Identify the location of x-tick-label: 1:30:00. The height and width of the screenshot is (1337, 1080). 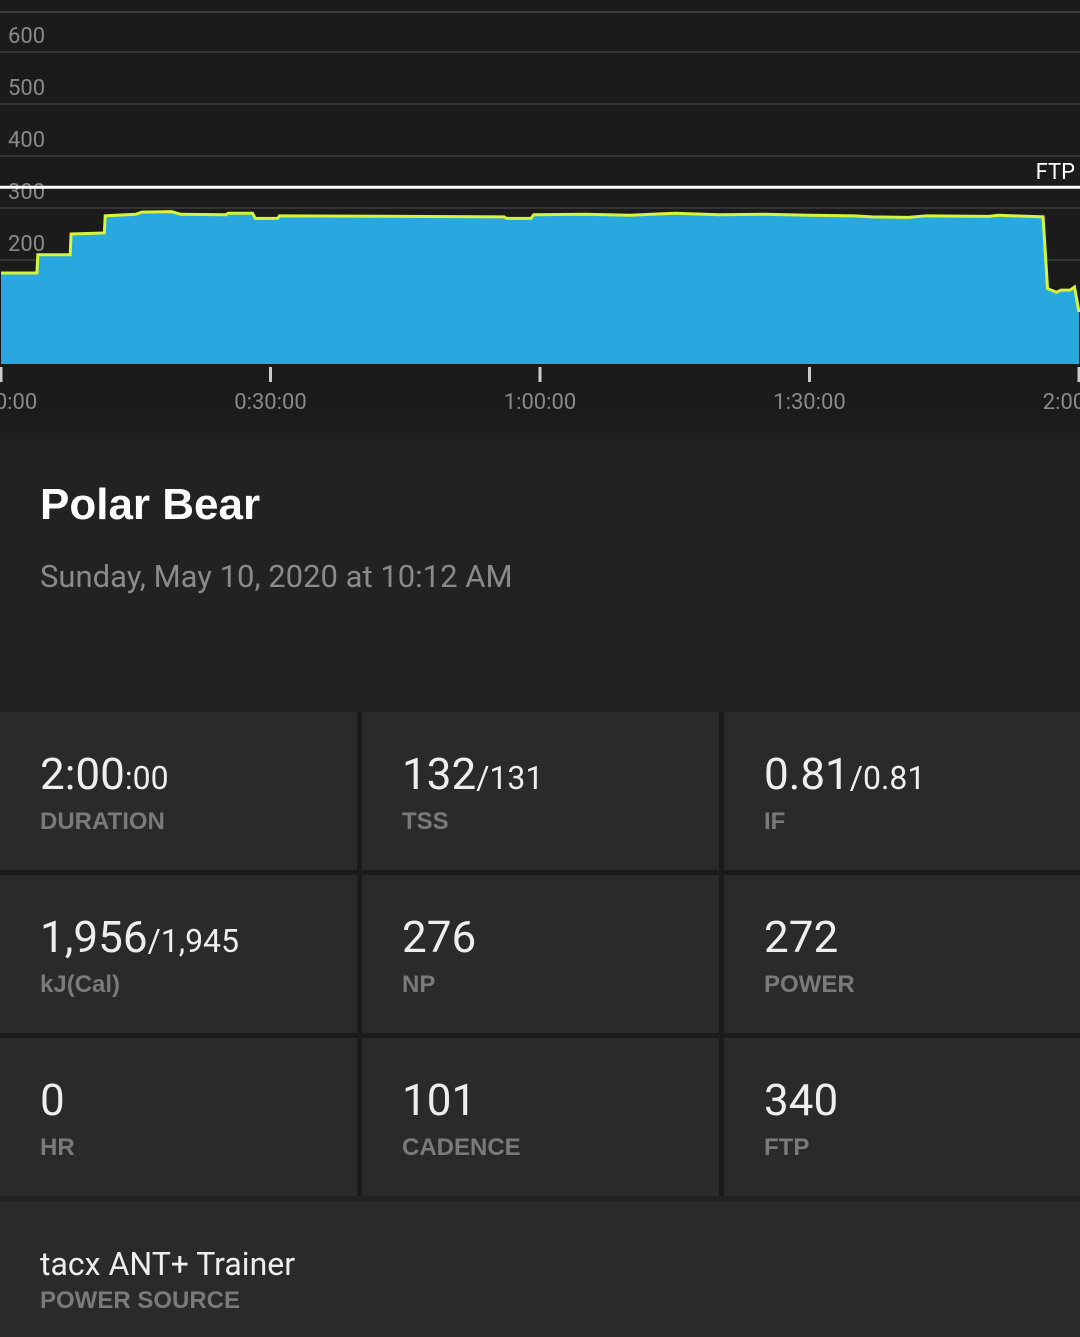
(809, 402).